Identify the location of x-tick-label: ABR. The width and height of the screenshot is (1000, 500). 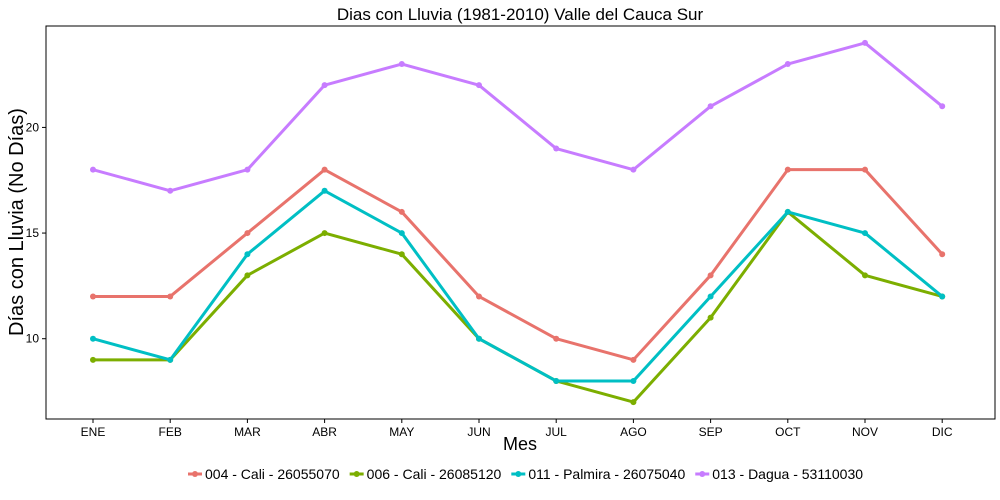
(324, 432).